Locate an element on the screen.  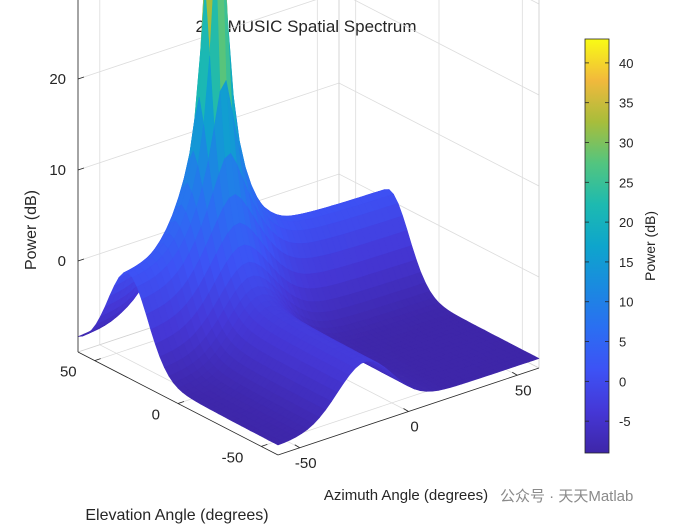
colorbar-tick-label: 0 is located at coordinates (622, 381).